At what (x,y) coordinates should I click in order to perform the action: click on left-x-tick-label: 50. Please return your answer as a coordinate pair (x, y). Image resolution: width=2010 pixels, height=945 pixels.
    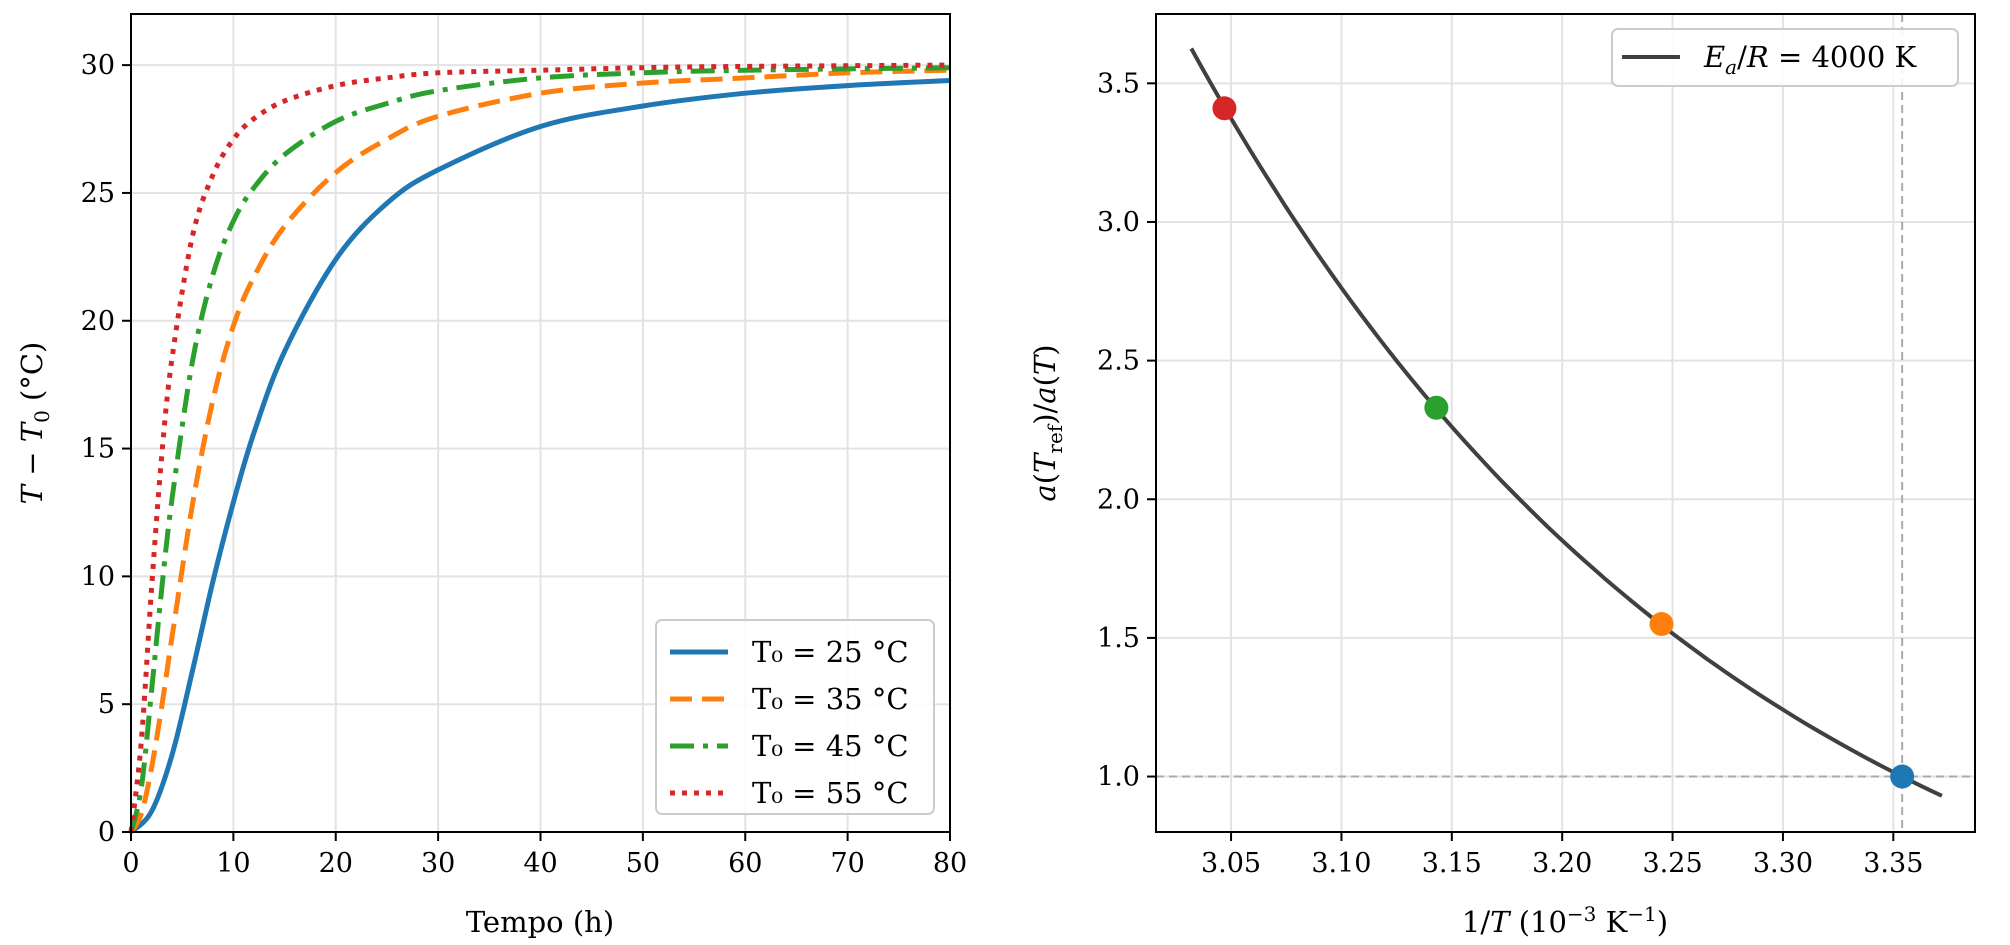
    Looking at the image, I should click on (643, 863).